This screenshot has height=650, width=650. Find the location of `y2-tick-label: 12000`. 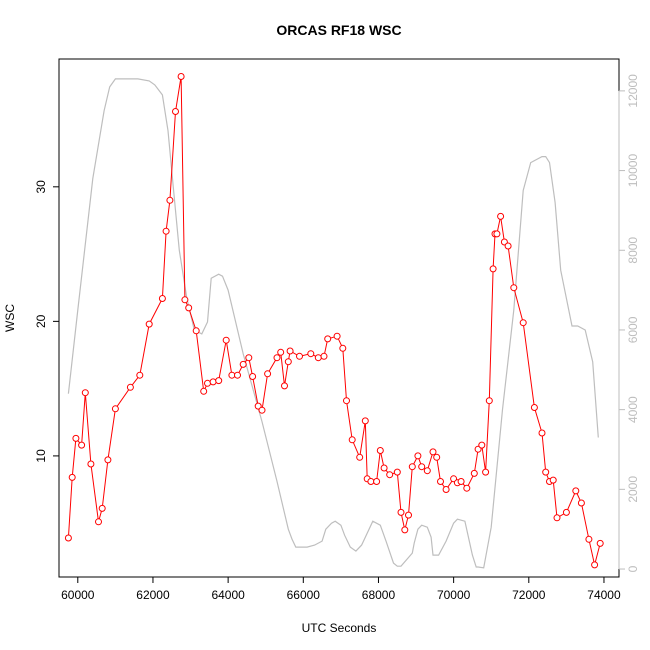

y2-tick-label: 12000 is located at coordinates (633, 91).